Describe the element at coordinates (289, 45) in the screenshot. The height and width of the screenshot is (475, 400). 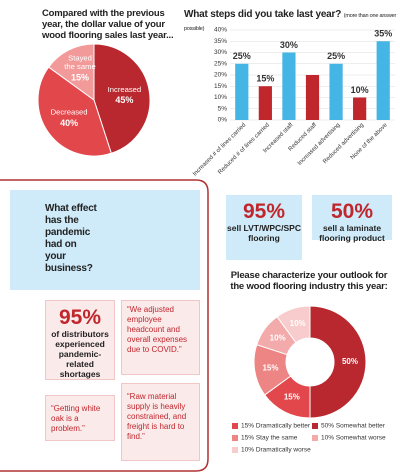
I see `value-label: 30%` at that location.